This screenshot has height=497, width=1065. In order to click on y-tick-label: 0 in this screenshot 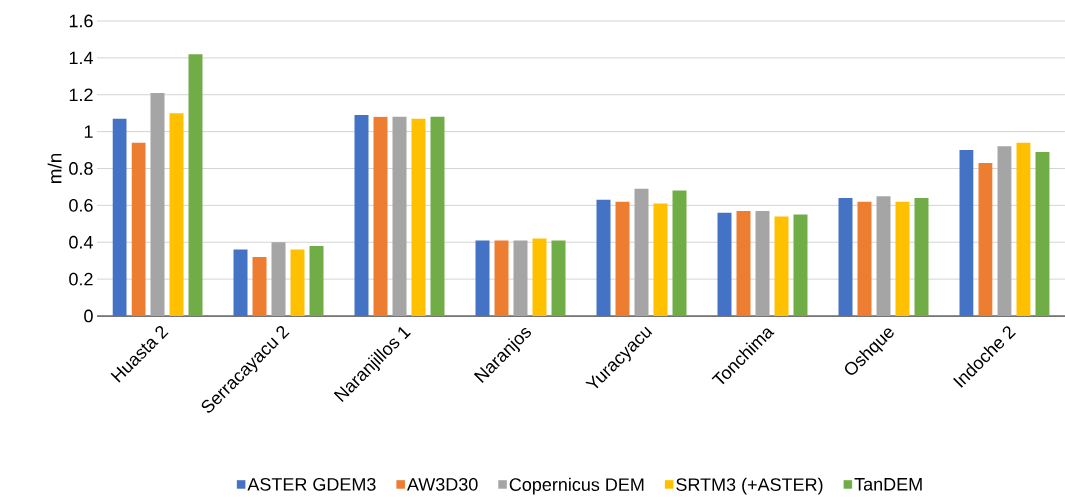, I will do `click(88, 316)`.